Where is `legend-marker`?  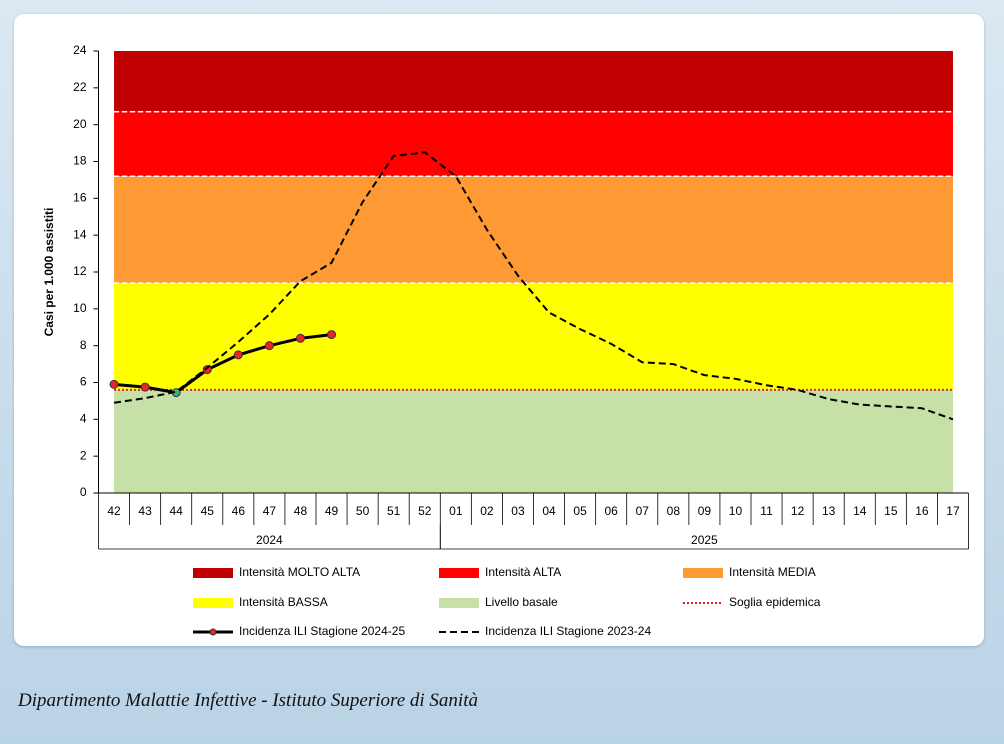 legend-marker is located at coordinates (213, 632).